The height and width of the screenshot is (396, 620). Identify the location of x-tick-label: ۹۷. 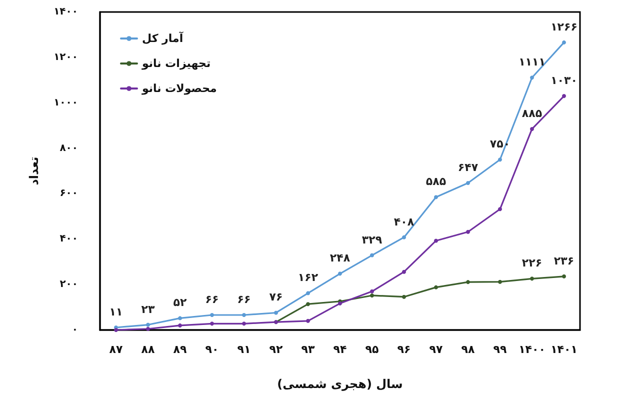
(436, 349).